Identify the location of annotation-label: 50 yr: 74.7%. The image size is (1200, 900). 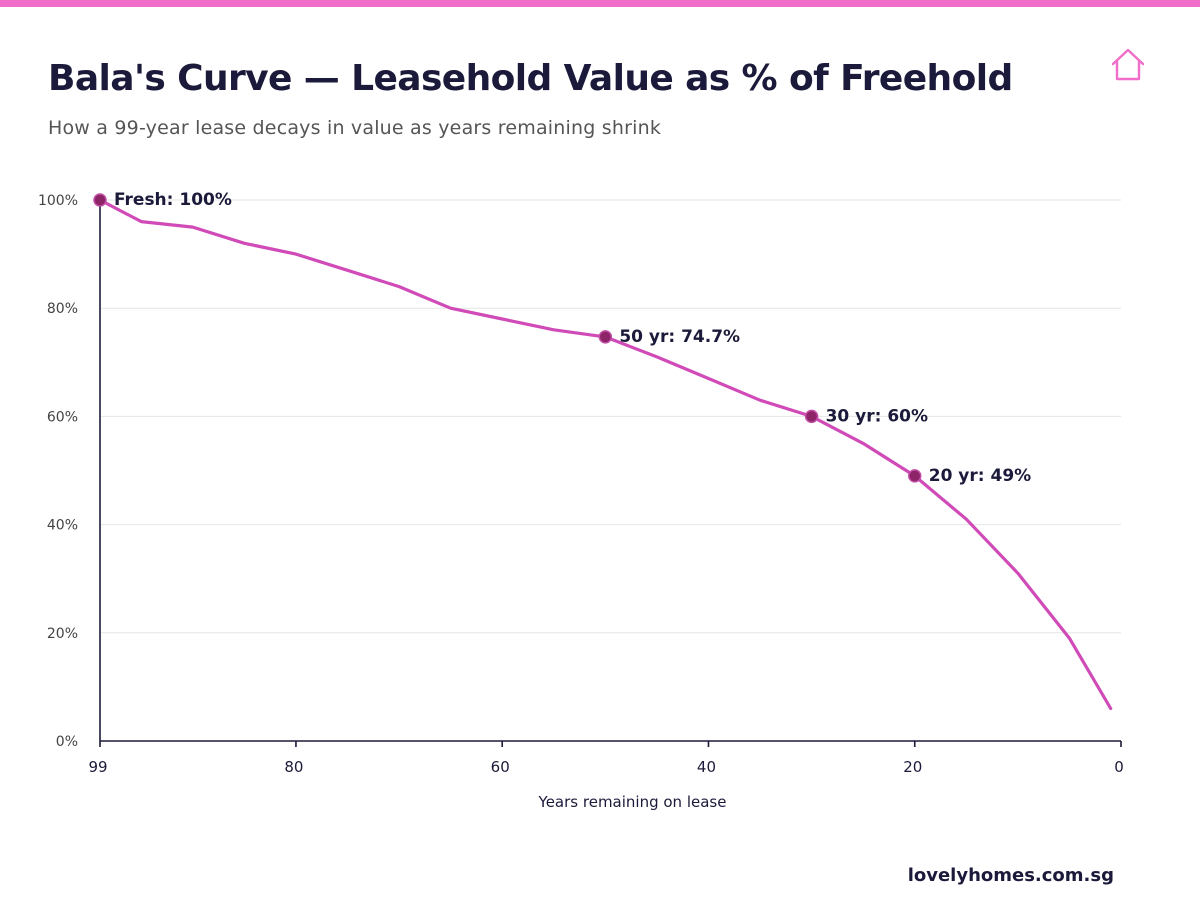
(679, 337).